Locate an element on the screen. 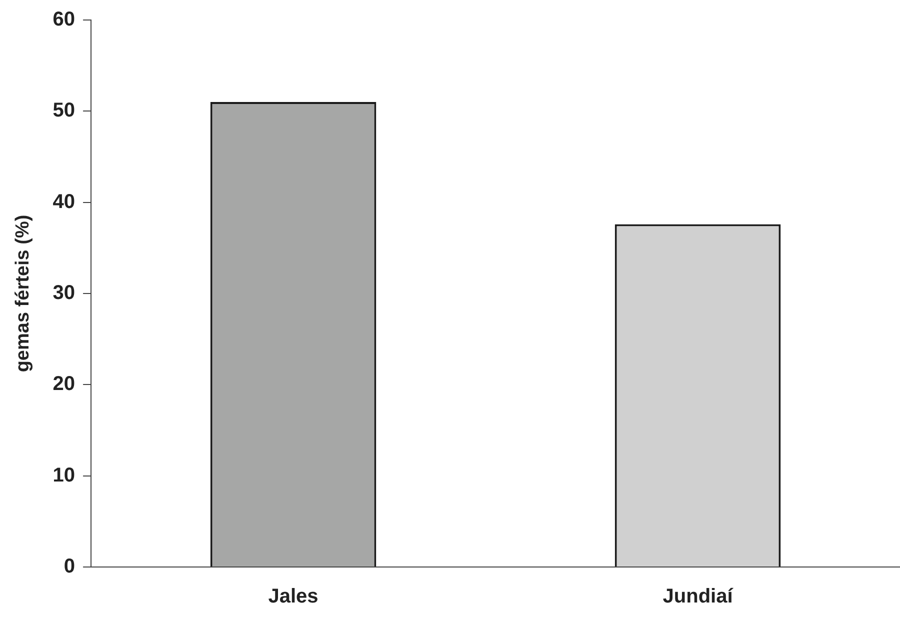 This screenshot has width=900, height=627. y-tick-label: 40 is located at coordinates (64, 201).